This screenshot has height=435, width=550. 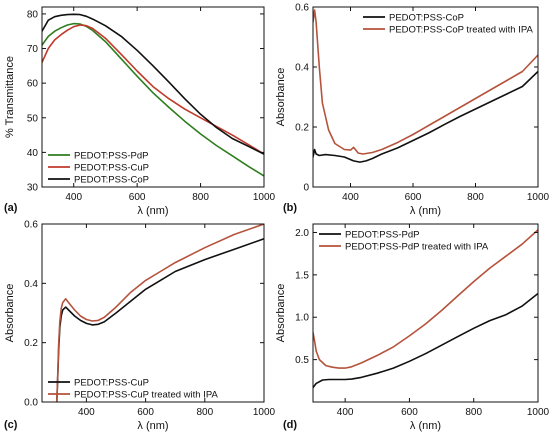 What do you see at coordinates (33, 84) in the screenshot?
I see `y-tick-label: 60` at bounding box center [33, 84].